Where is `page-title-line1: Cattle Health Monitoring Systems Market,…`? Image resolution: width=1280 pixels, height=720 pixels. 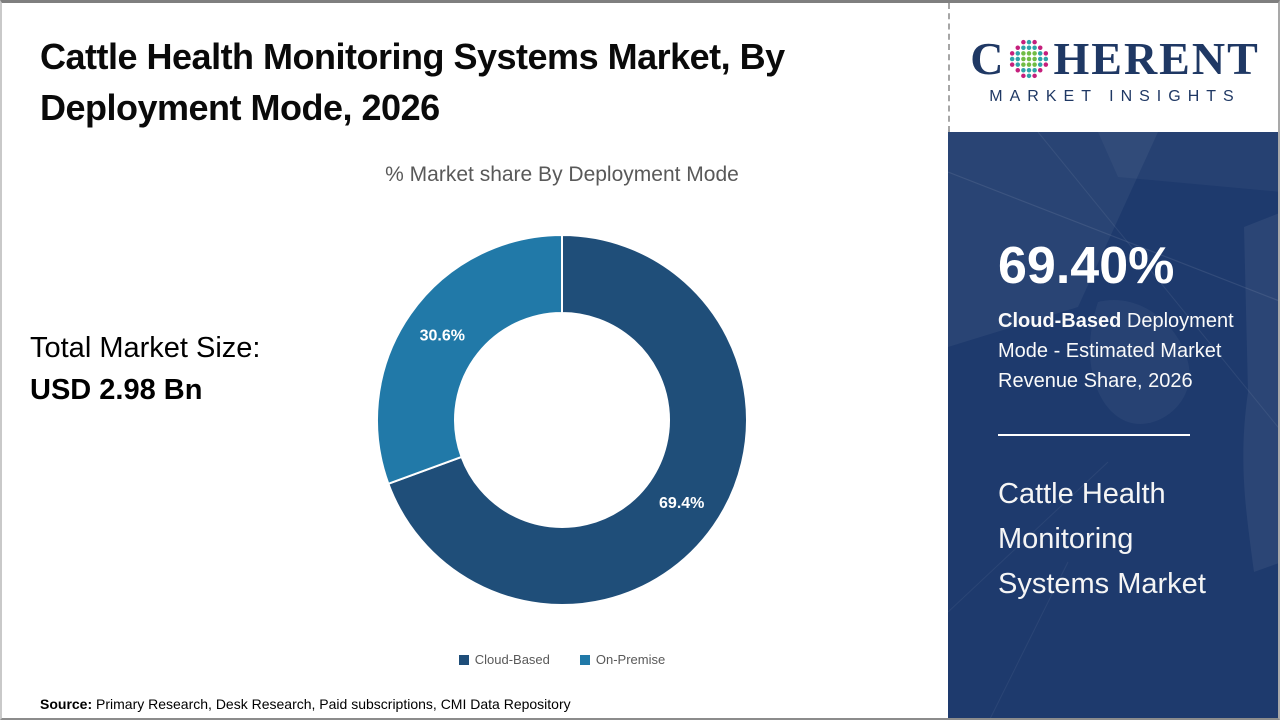
page-title-line1: Cattle Health Monitoring Systems Market,… is located at coordinates (412, 56).